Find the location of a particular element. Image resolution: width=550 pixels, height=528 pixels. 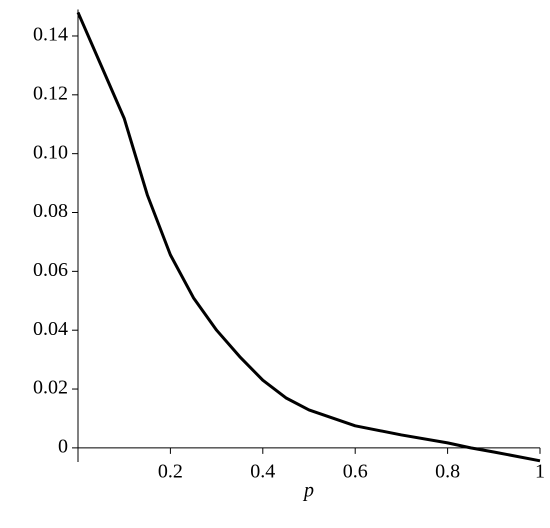

y-tick-label: 0.08 is located at coordinates (50, 211).